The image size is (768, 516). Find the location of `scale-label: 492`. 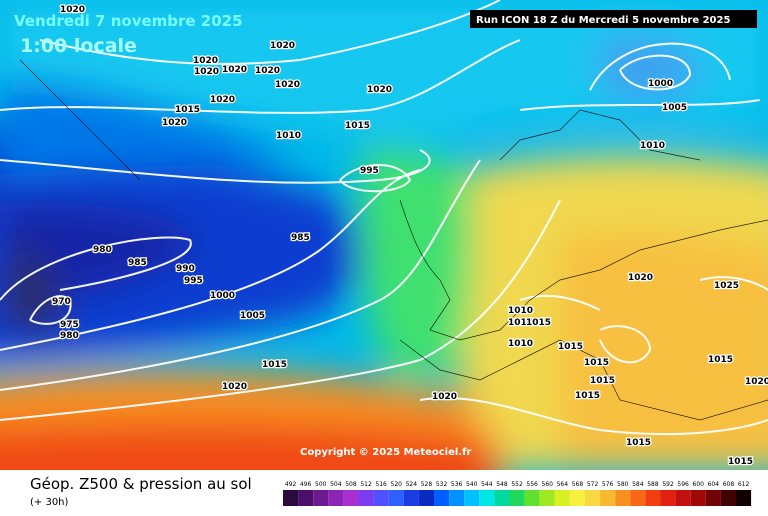

scale-label: 492 is located at coordinates (291, 484).